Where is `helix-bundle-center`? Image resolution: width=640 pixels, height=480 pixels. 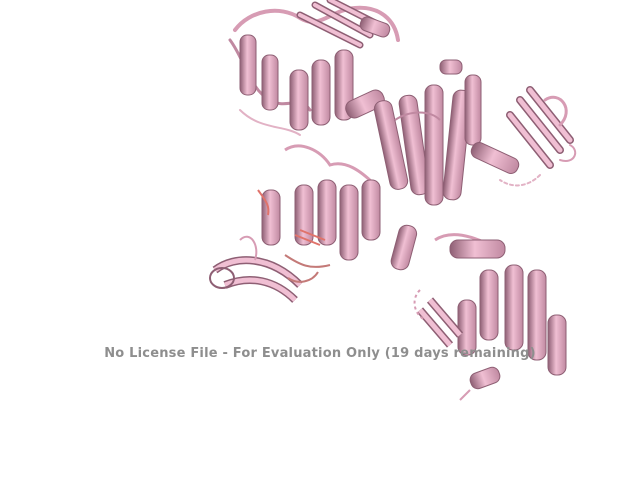 helix-bundle-center is located at coordinates (446, 132).